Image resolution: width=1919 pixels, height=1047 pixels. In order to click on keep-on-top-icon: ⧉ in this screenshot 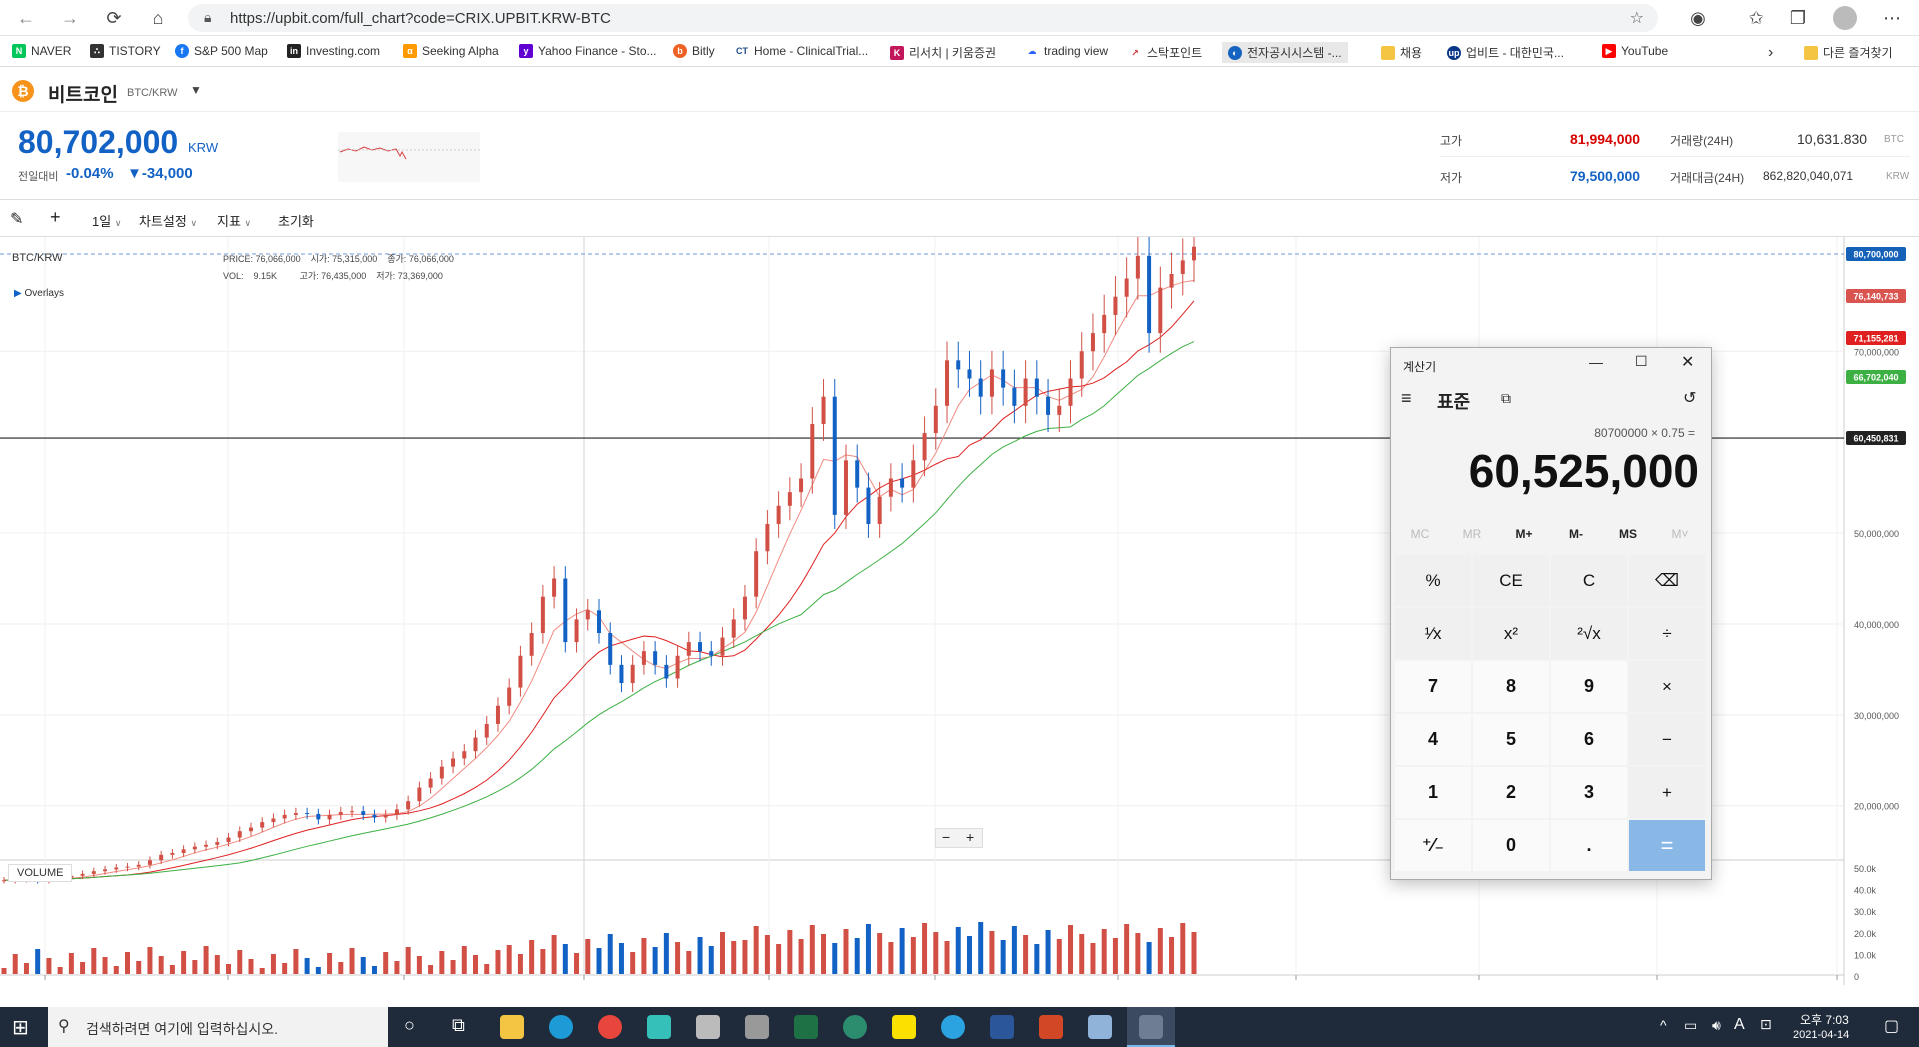, I will do `click(1506, 398)`.